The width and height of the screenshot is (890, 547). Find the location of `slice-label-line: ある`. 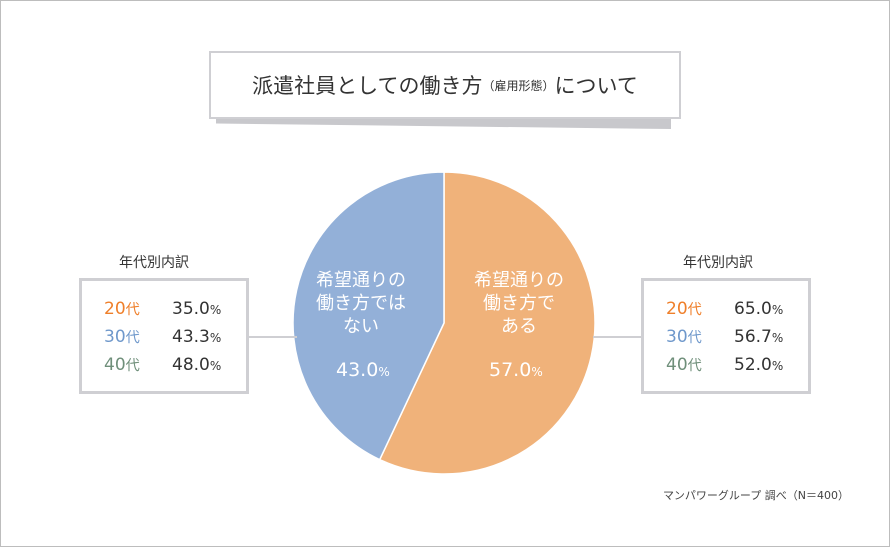

slice-label-line: ある is located at coordinates (519, 326).